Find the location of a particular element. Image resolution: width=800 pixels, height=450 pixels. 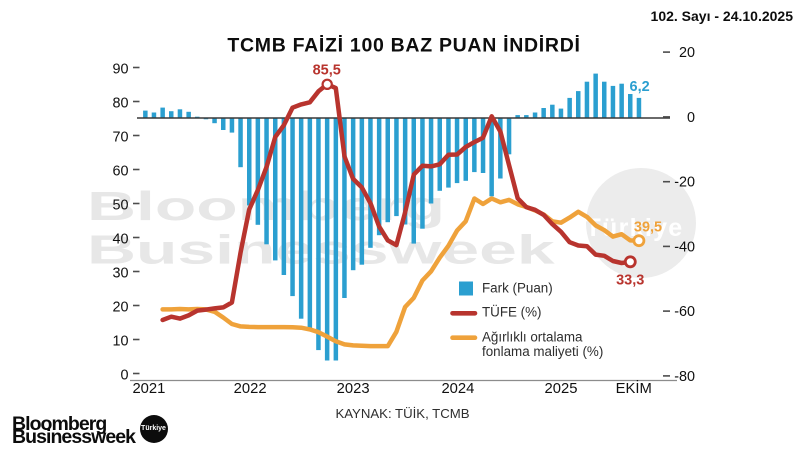

svg-text: KAYNAK: TÜİK, TCMB is located at coordinates (402, 413).